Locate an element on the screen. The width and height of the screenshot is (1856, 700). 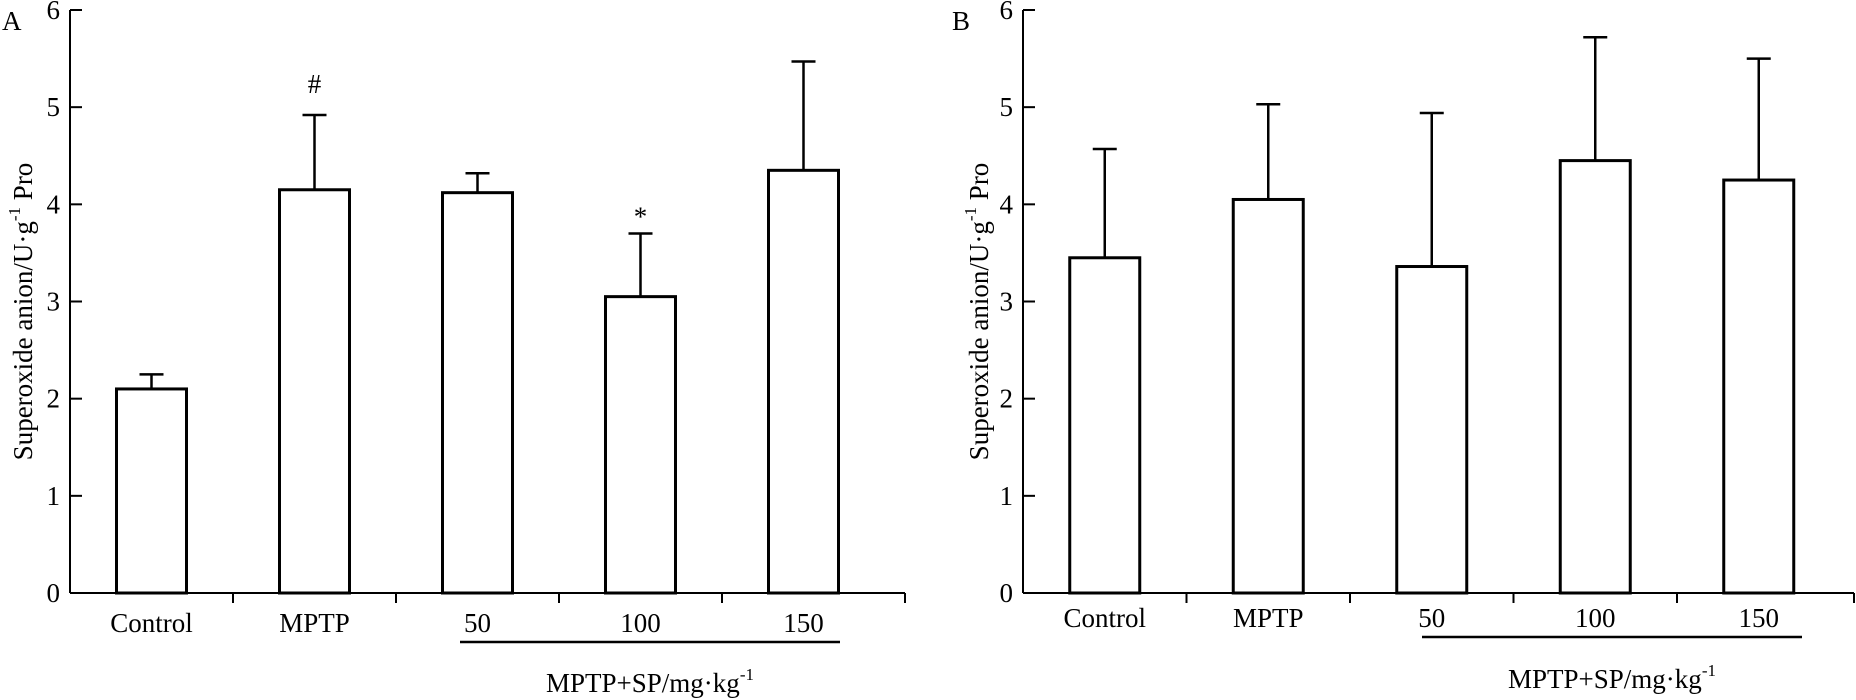
panel-label: B is located at coordinates (961, 21).